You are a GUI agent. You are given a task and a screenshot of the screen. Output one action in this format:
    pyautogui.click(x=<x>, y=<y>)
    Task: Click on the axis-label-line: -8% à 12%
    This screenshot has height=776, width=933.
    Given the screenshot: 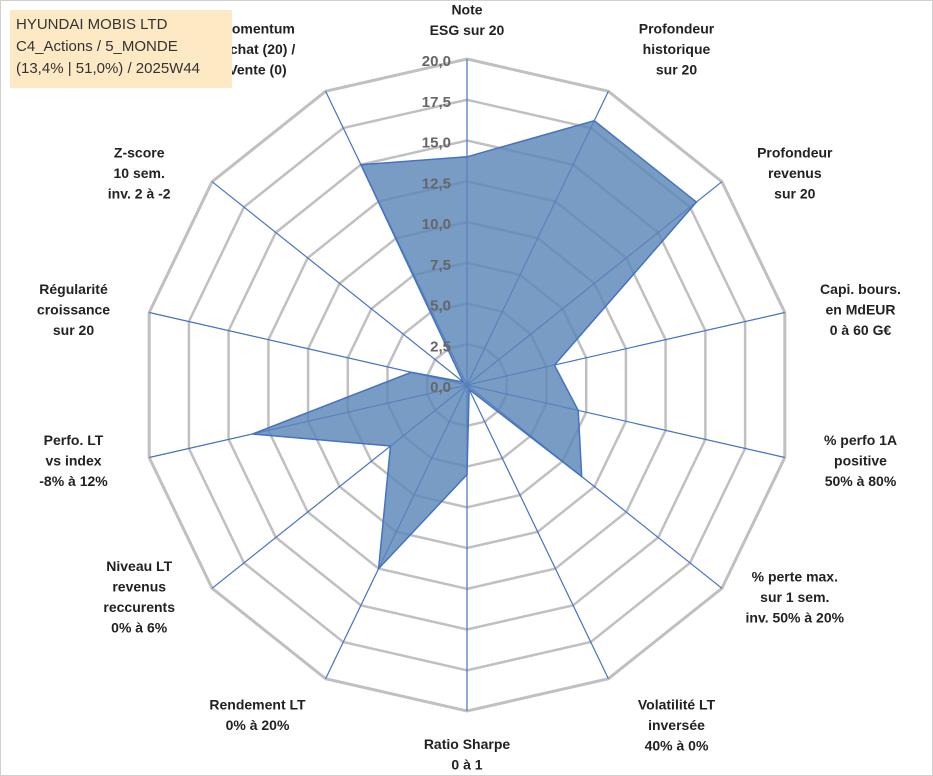 What is the action you would take?
    pyautogui.click(x=73, y=481)
    